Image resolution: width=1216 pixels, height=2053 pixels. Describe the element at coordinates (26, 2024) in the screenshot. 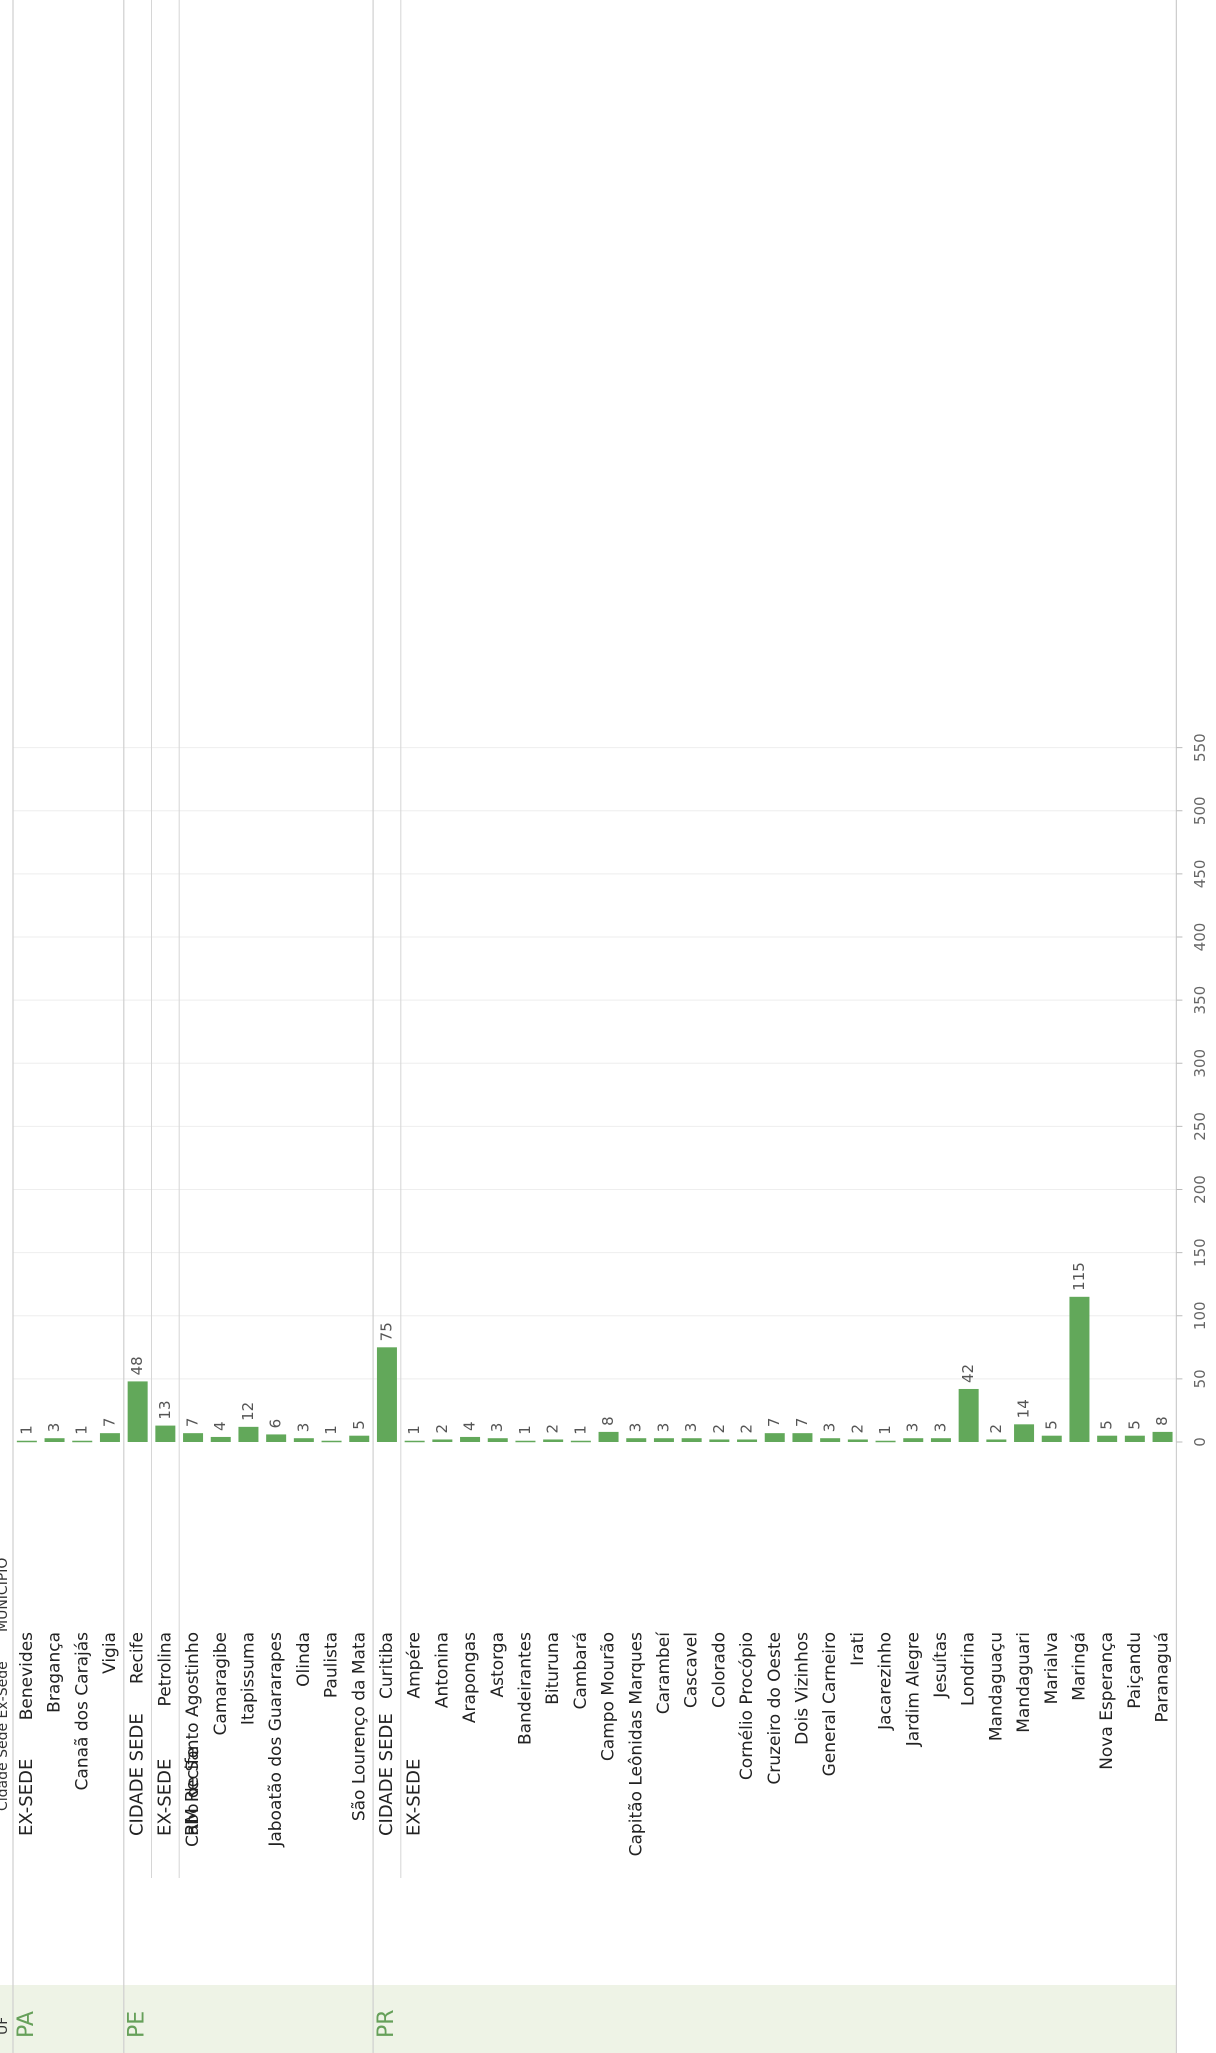

I see `uf-label: PA` at that location.